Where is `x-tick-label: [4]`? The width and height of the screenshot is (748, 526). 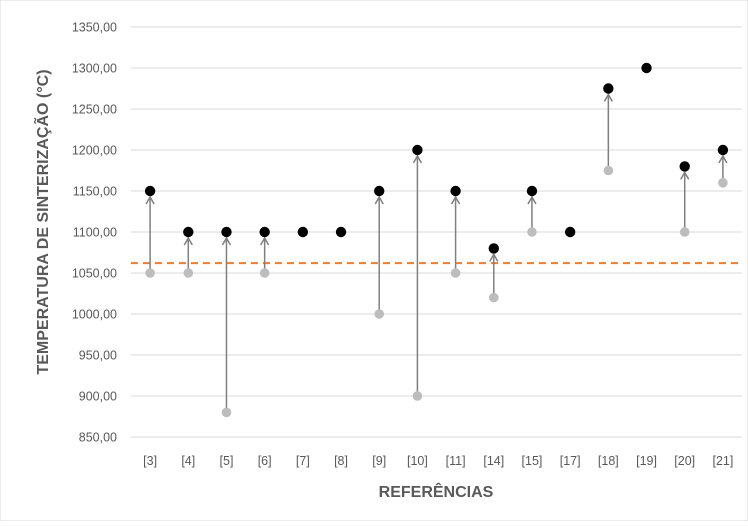 x-tick-label: [4] is located at coordinates (188, 461).